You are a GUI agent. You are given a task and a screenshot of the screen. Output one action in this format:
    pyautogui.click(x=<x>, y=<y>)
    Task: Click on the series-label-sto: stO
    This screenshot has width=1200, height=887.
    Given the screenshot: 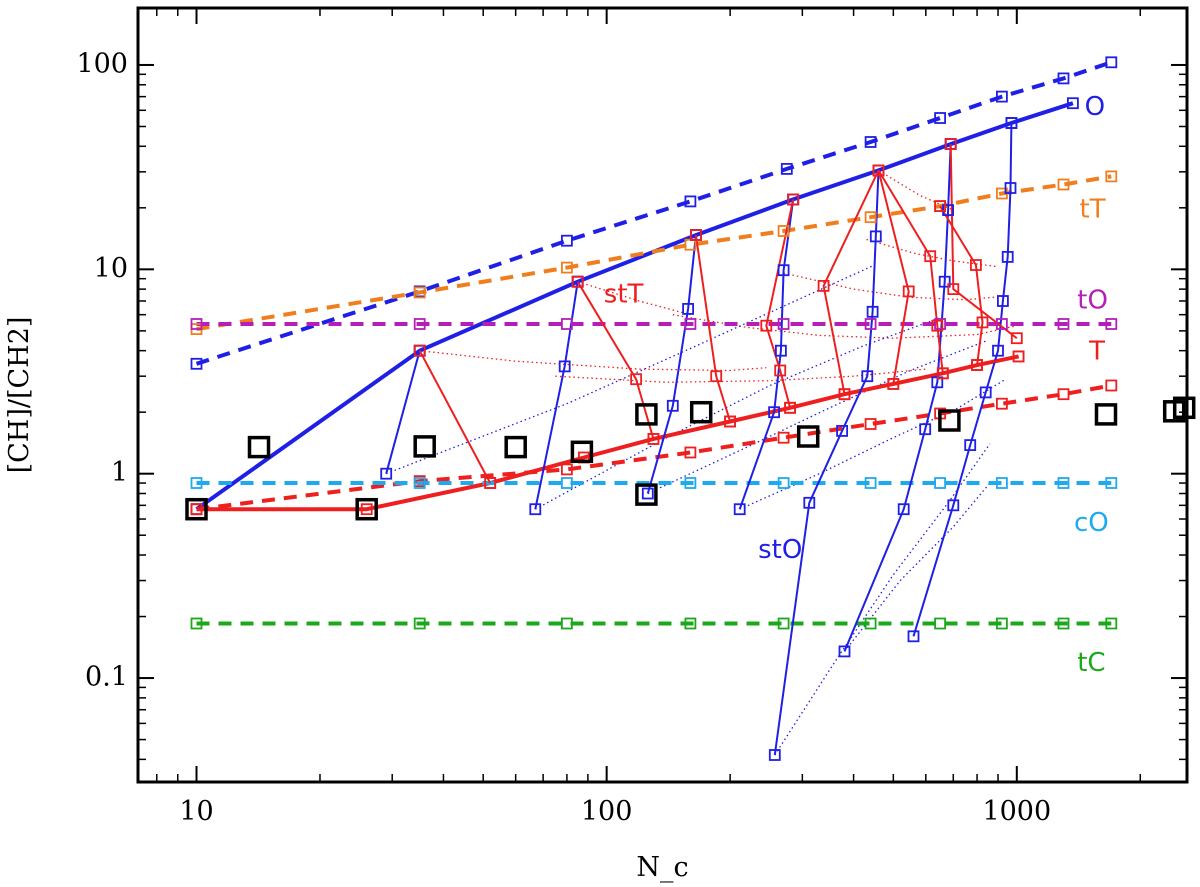 What is the action you would take?
    pyautogui.click(x=780, y=550)
    